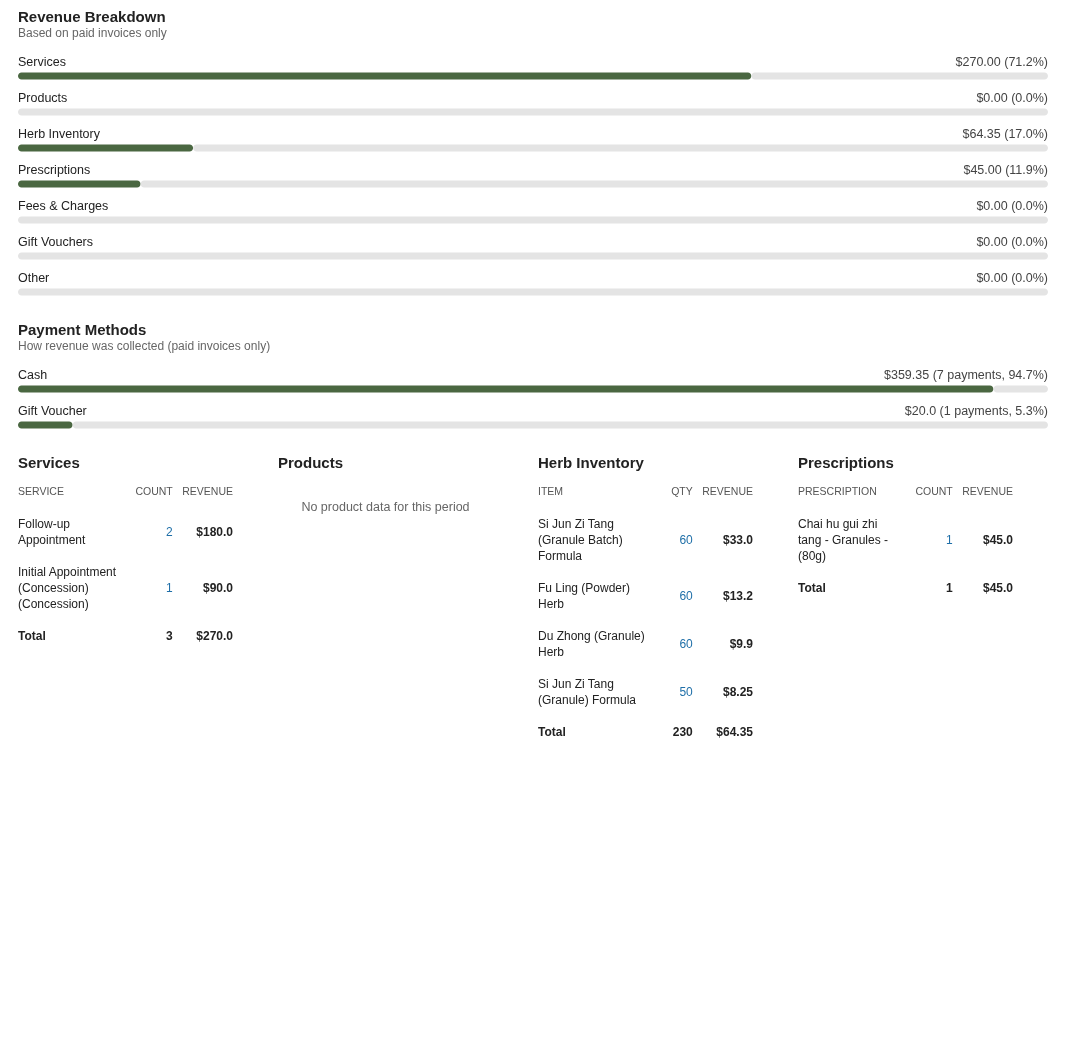 The height and width of the screenshot is (1043, 1089). I want to click on text: Products, so click(311, 462).